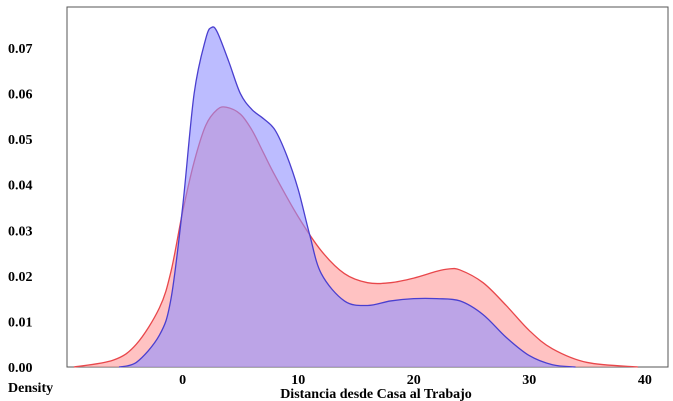 The image size is (673, 401). What do you see at coordinates (645, 380) in the screenshot?
I see `x-tick-label: 40` at bounding box center [645, 380].